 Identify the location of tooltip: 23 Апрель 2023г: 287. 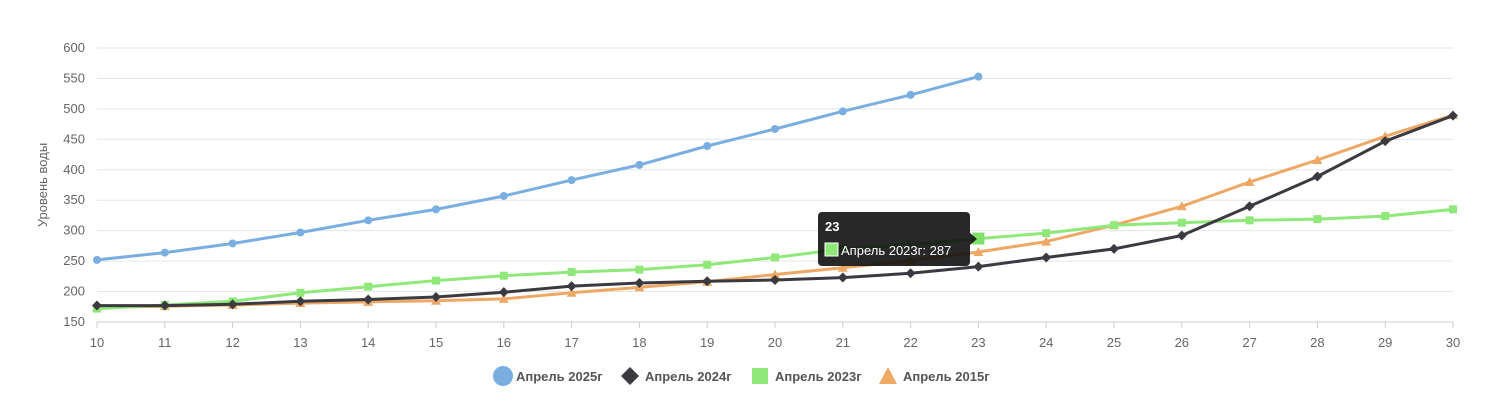
(897, 239).